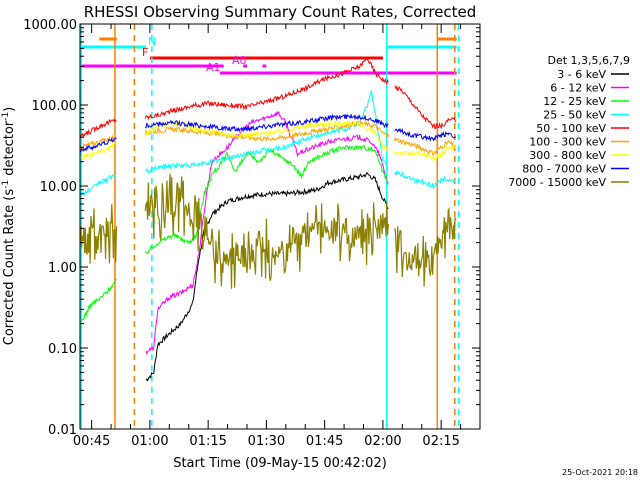 Image resolution: width=640 pixels, height=480 pixels. What do you see at coordinates (567, 142) in the screenshot?
I see `legend-label: 100 - 300 keV` at bounding box center [567, 142].